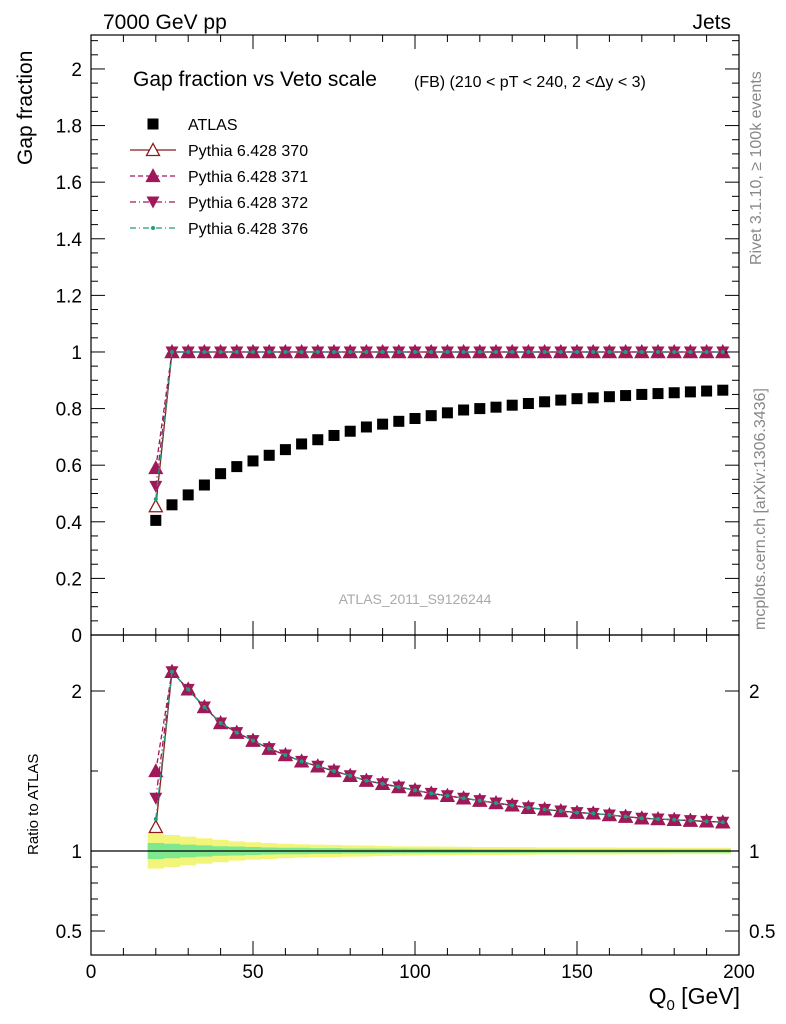 Image resolution: width=786 pixels, height=1024 pixels. I want to click on legend-label-pythia-6-428-370: Pythia 6.428 370, so click(248, 151).